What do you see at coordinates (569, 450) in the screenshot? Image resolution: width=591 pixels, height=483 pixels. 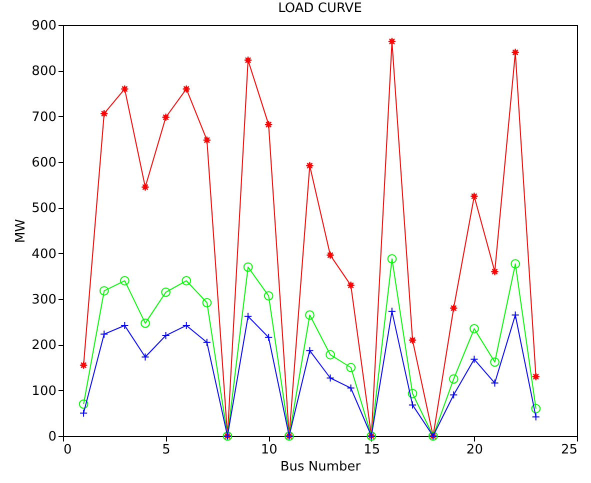 I see `x-tick-label: 25` at bounding box center [569, 450].